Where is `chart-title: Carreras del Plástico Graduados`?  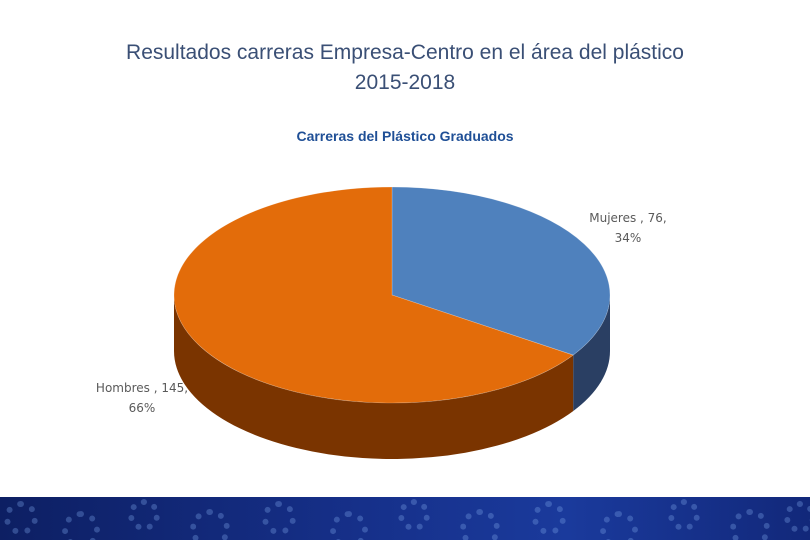
chart-title: Carreras del Plástico Graduados is located at coordinates (405, 136).